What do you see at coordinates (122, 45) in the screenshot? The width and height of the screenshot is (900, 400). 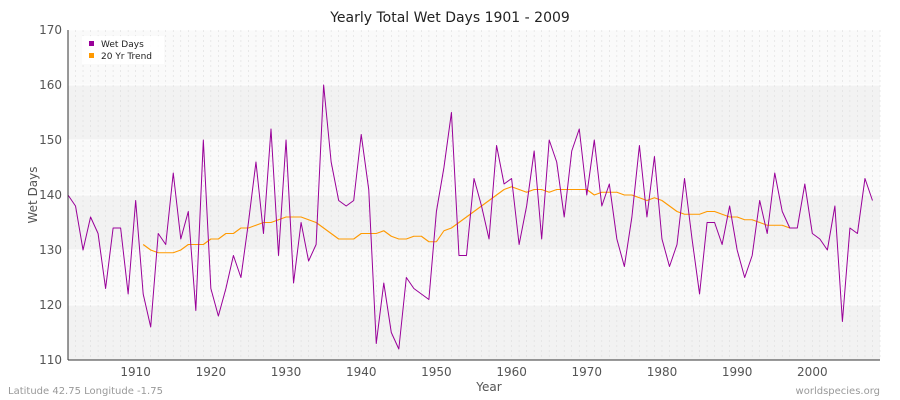 I see `legend-label-wet-days: Wet Days` at bounding box center [122, 45].